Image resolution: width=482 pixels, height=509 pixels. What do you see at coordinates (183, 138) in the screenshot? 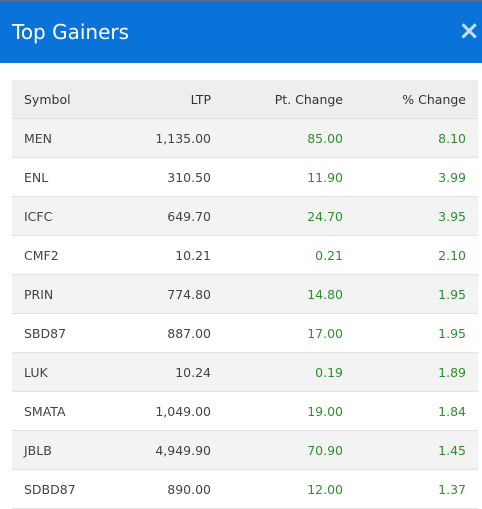
I see `table-cell: 1,135.00` at bounding box center [183, 138].